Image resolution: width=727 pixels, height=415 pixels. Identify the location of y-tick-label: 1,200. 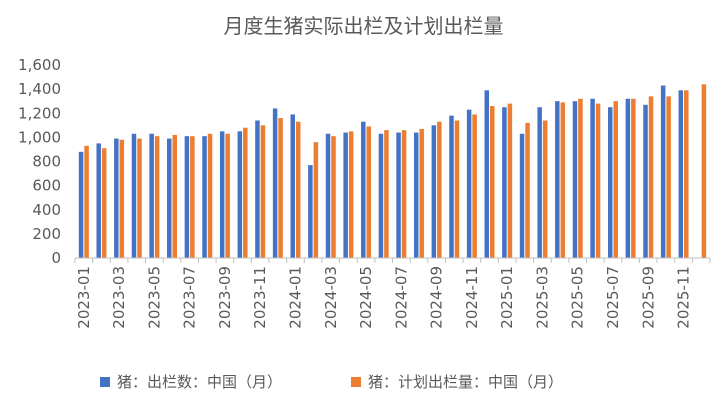
(39, 113).